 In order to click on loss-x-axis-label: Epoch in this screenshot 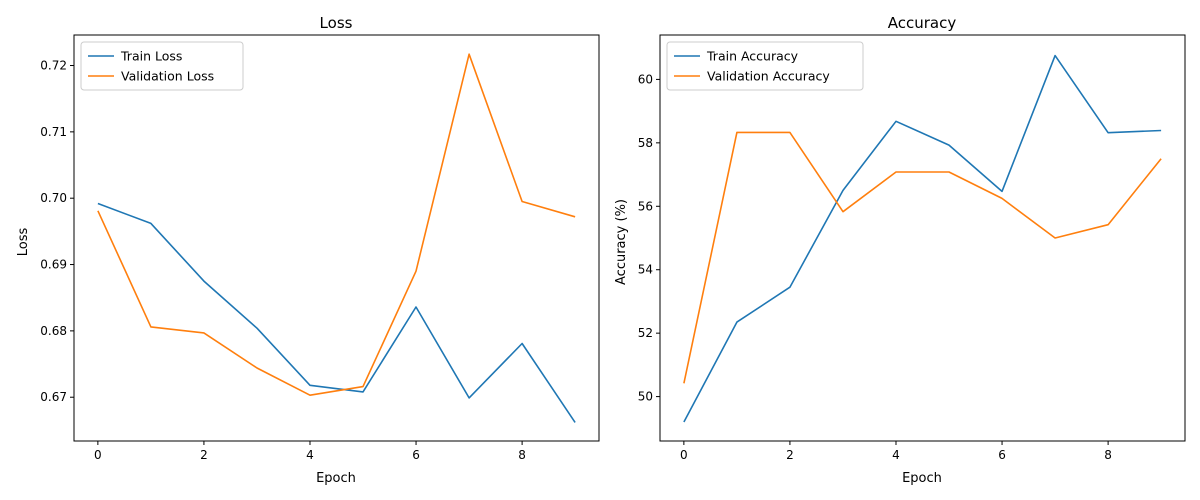, I will do `click(336, 478)`.